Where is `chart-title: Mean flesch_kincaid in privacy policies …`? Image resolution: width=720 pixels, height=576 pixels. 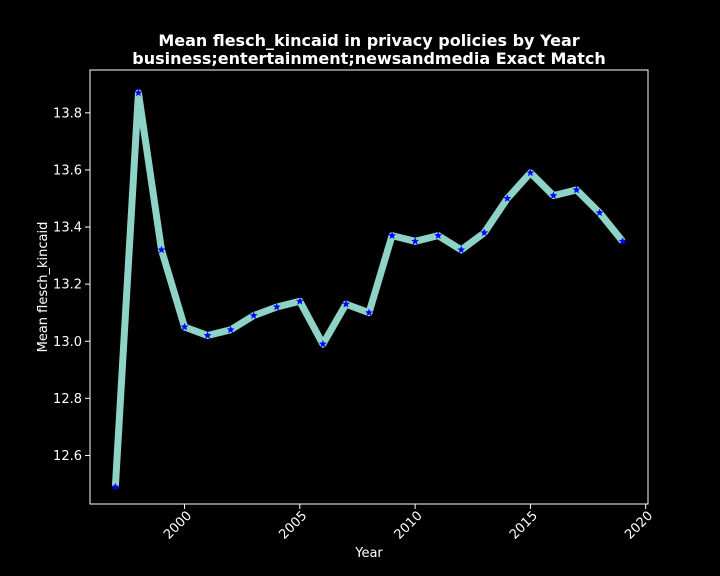
chart-title: Mean flesch_kincaid in privacy policies … is located at coordinates (368, 40).